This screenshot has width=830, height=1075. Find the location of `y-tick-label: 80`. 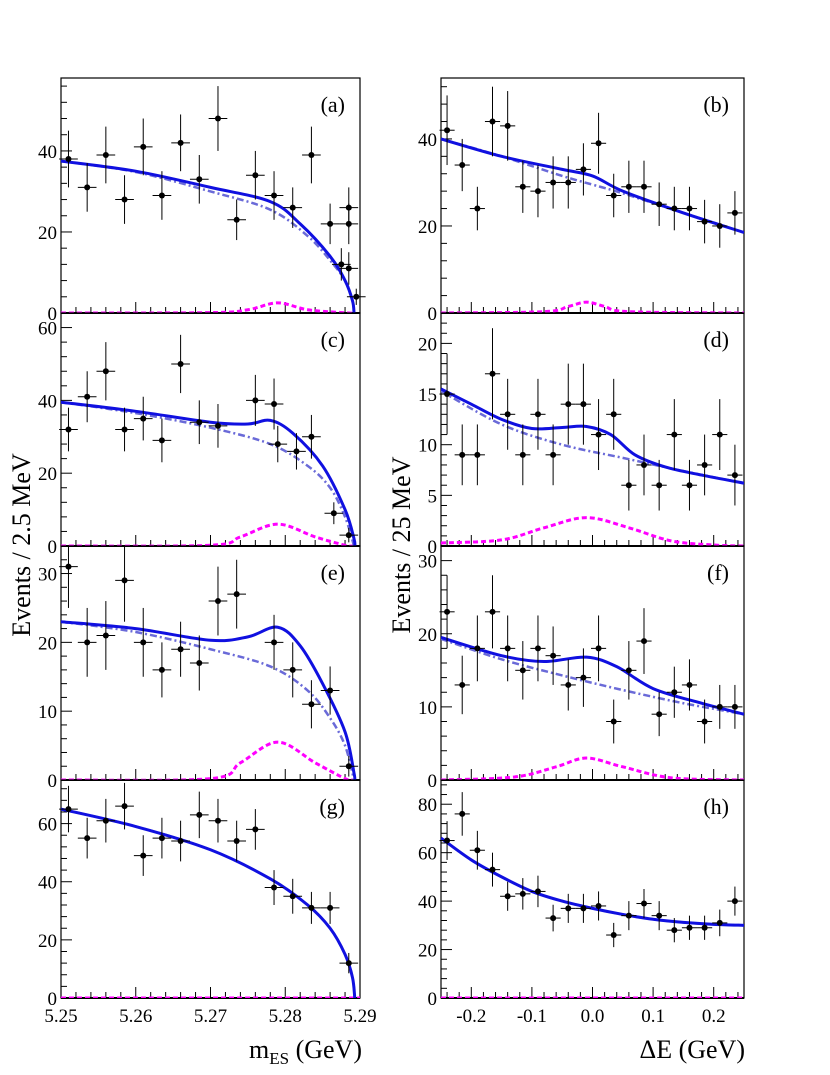

y-tick-label: 80 is located at coordinates (427, 805).